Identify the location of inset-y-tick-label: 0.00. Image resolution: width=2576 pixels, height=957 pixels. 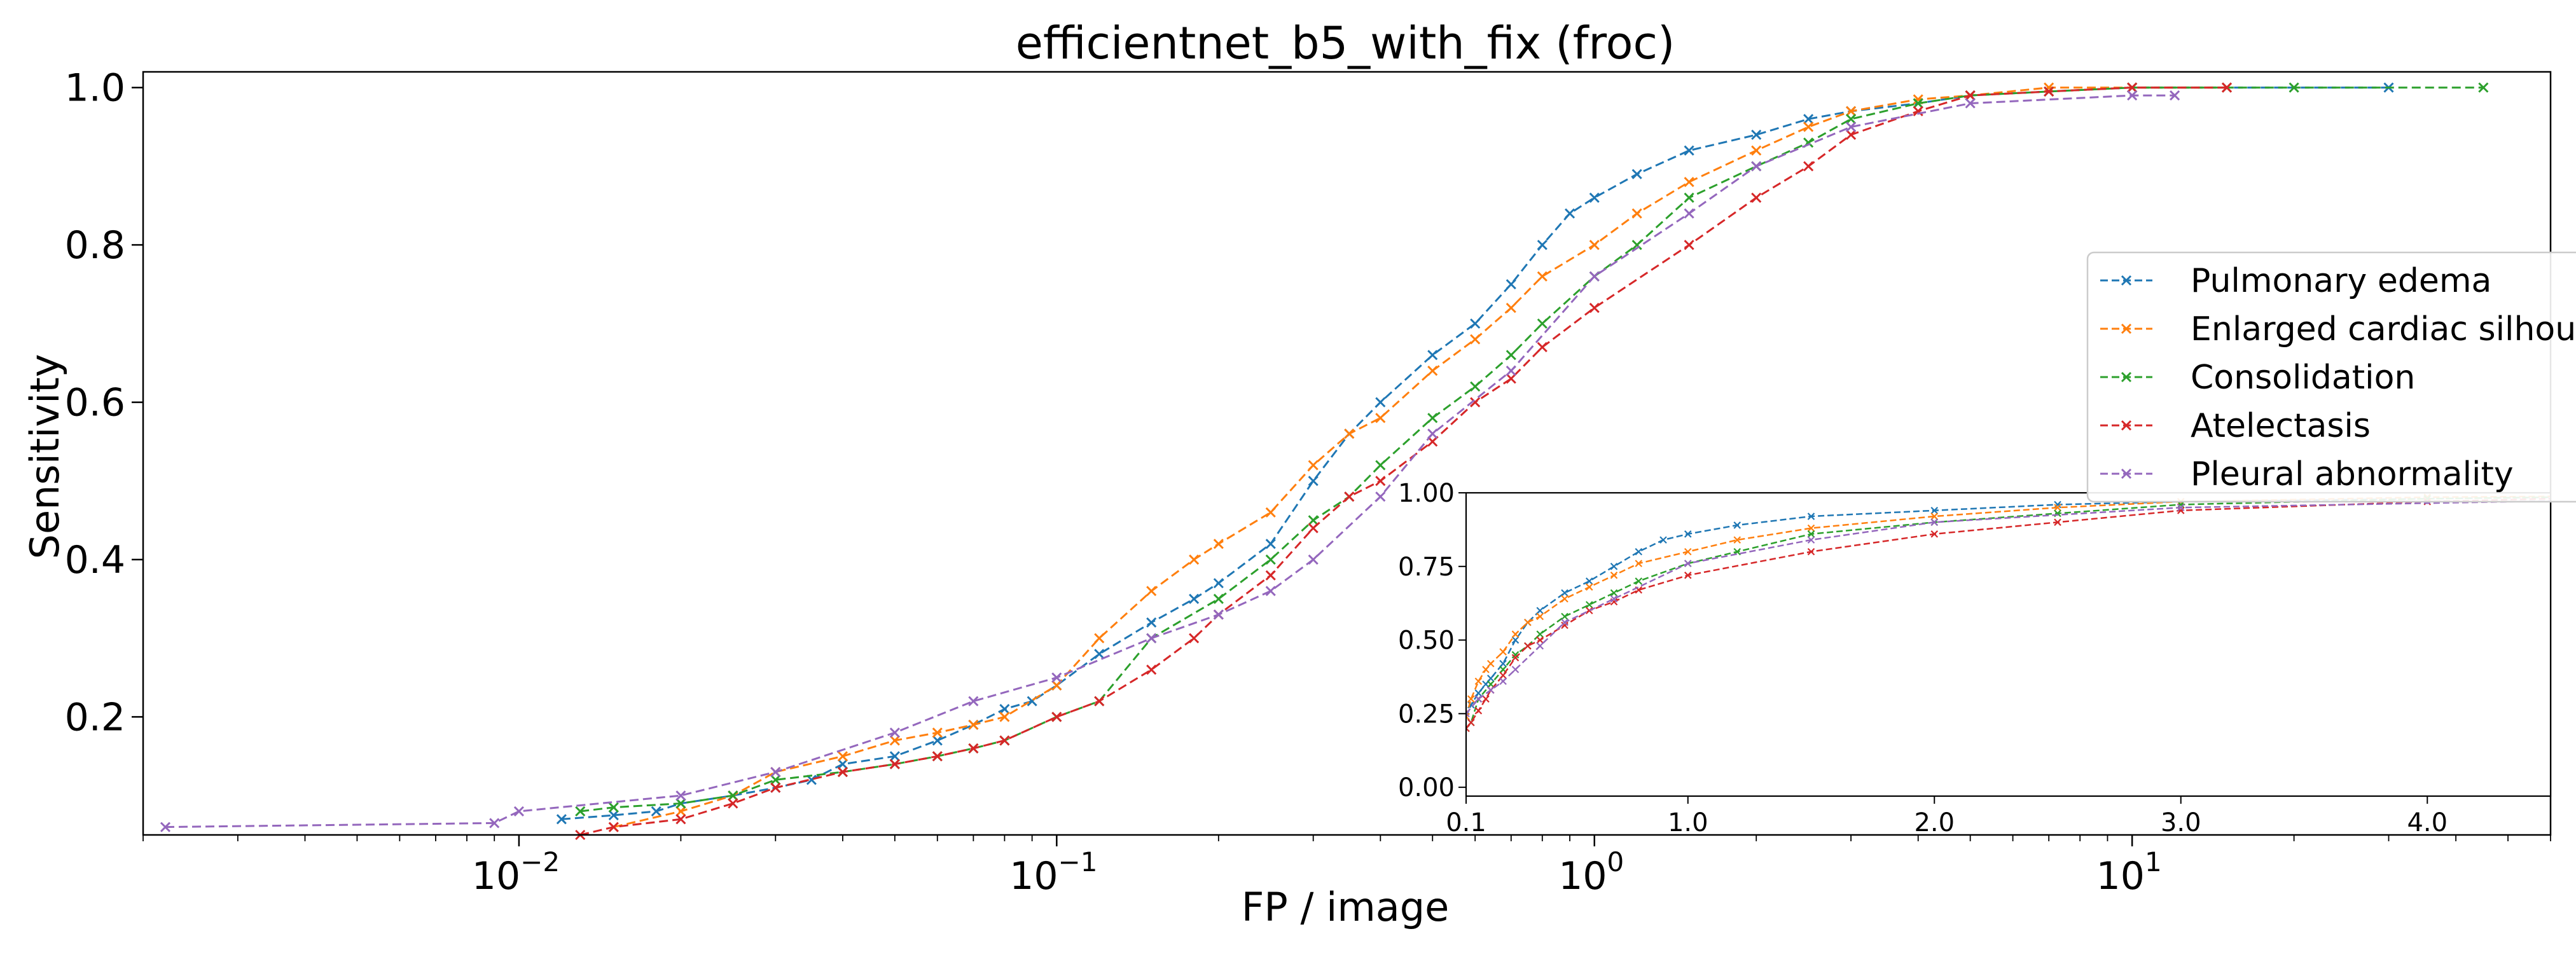
(1426, 787).